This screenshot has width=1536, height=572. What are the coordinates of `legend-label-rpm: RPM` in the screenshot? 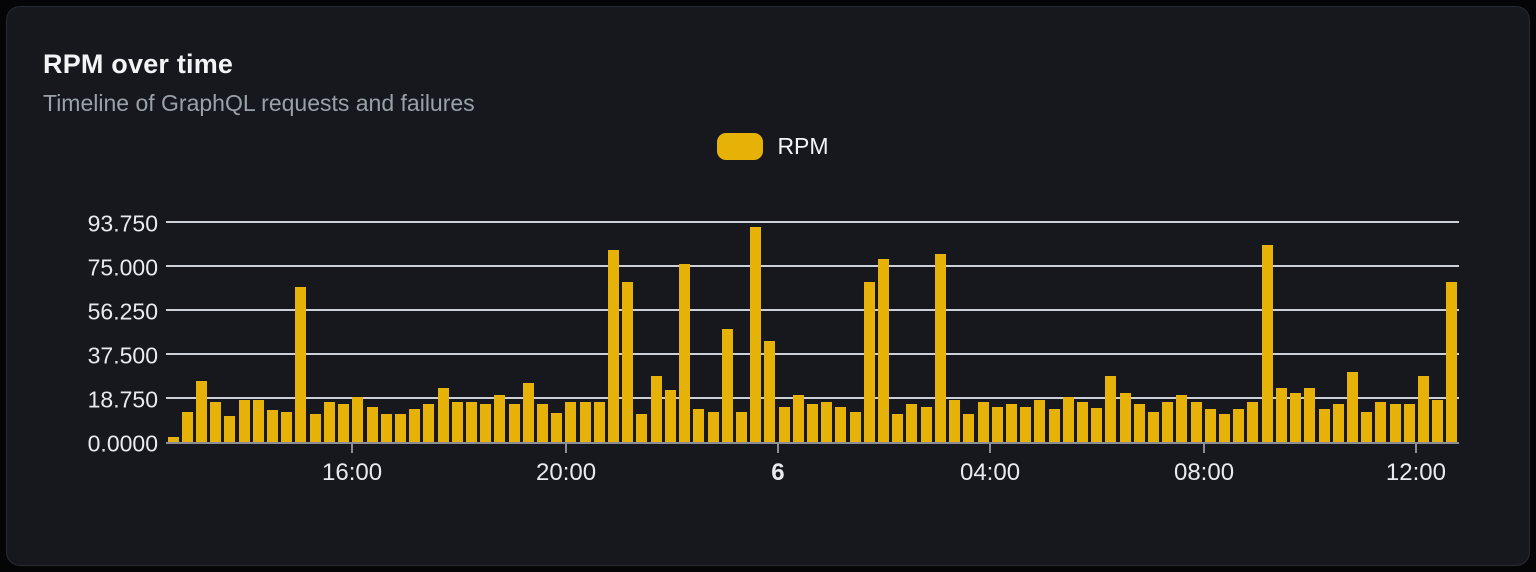 It's located at (803, 146).